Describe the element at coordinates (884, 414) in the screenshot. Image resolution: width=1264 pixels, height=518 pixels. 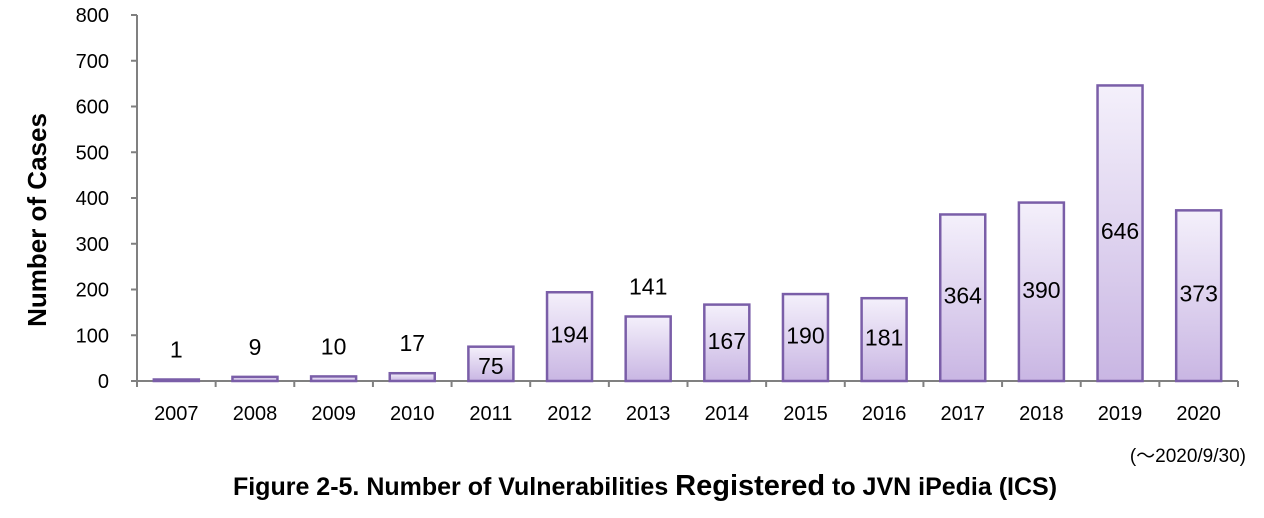
I see `x-tick-label: 2016` at that location.